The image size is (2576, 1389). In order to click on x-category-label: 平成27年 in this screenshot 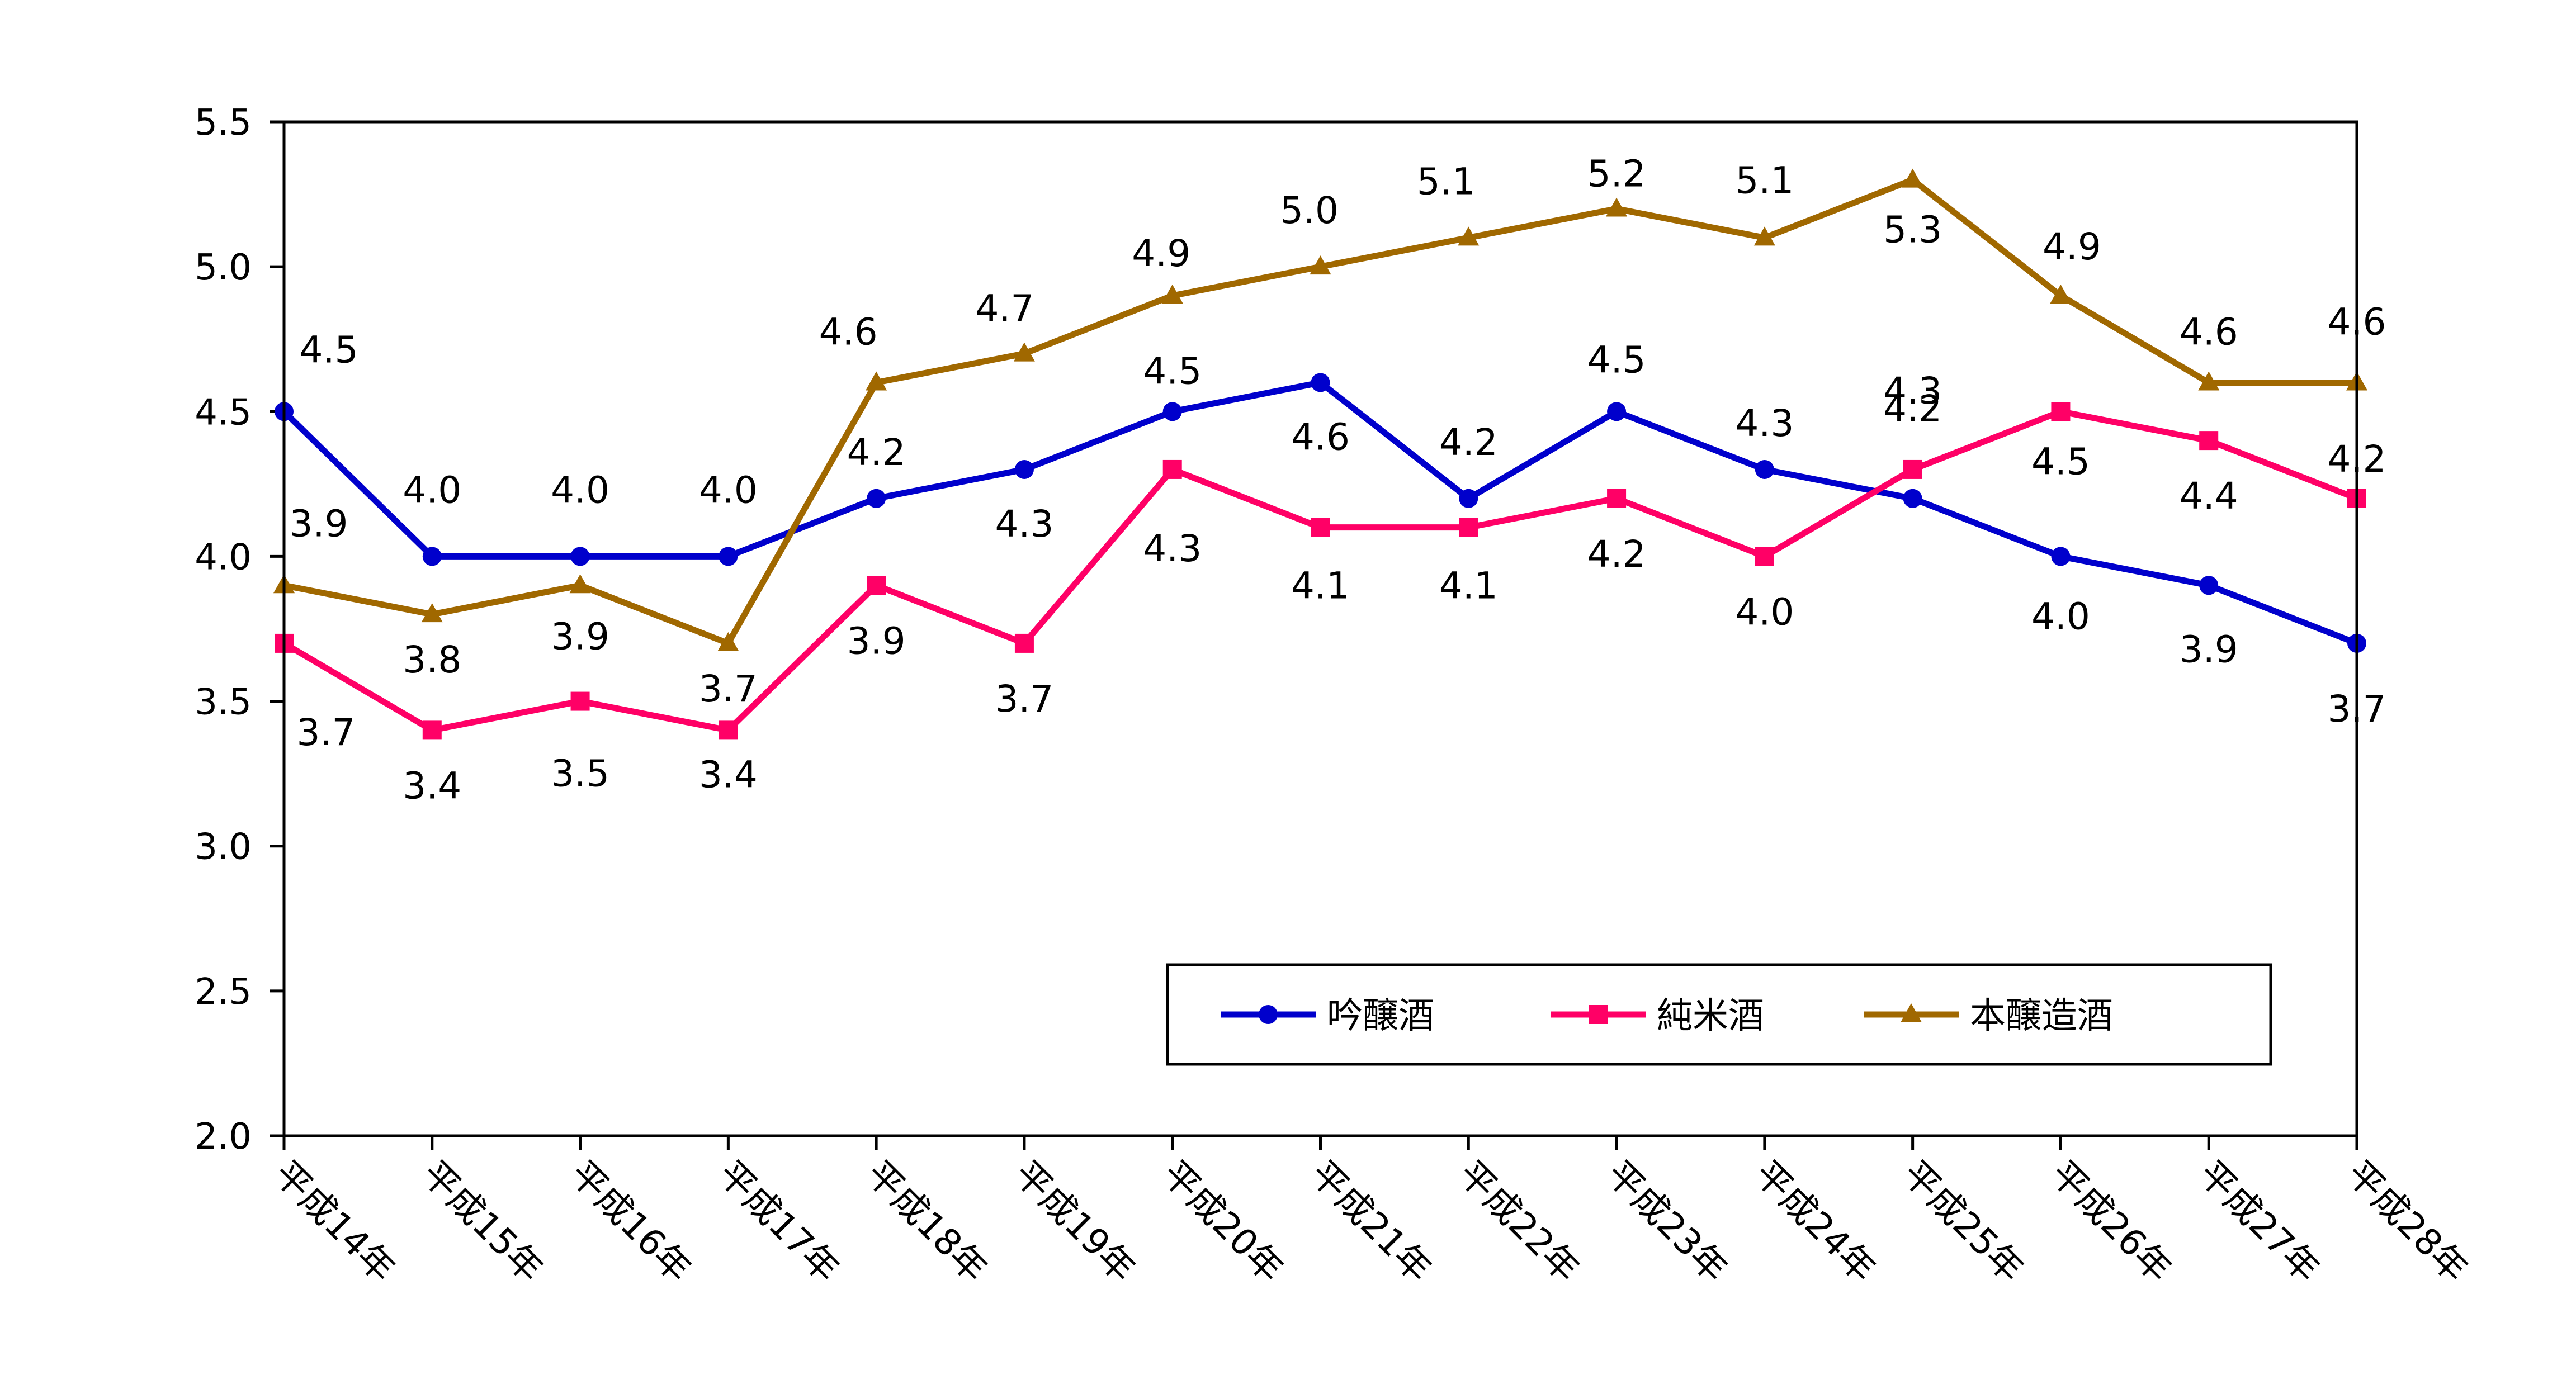, I will do `click(2259, 1222)`.